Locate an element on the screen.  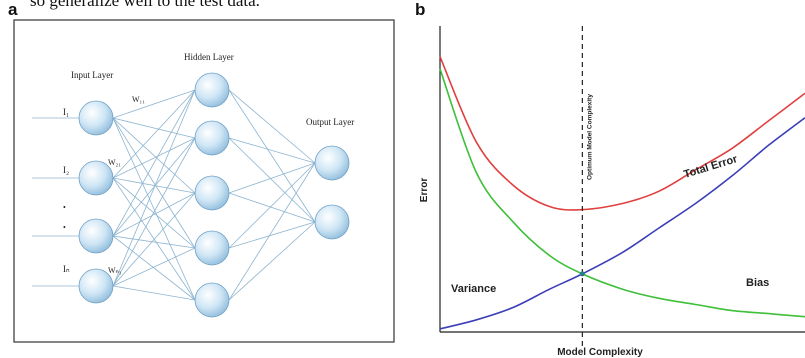
edge-hidden2-output2 is located at coordinates (272, 180).